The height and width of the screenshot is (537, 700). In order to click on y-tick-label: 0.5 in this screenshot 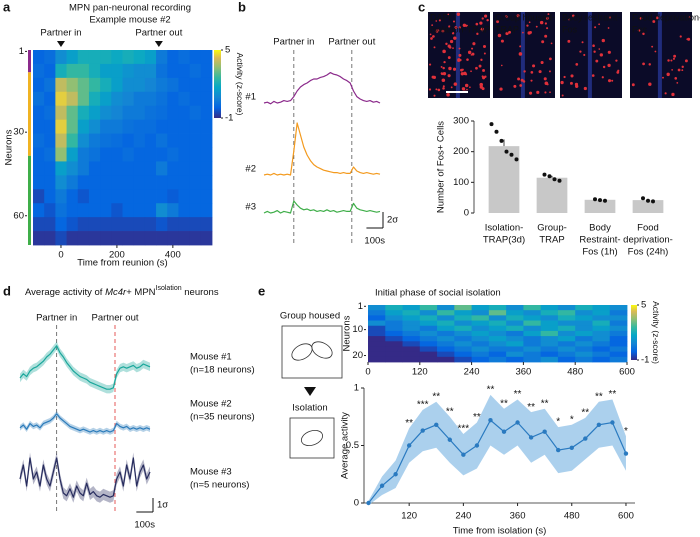, I will do `click(352, 445)`.